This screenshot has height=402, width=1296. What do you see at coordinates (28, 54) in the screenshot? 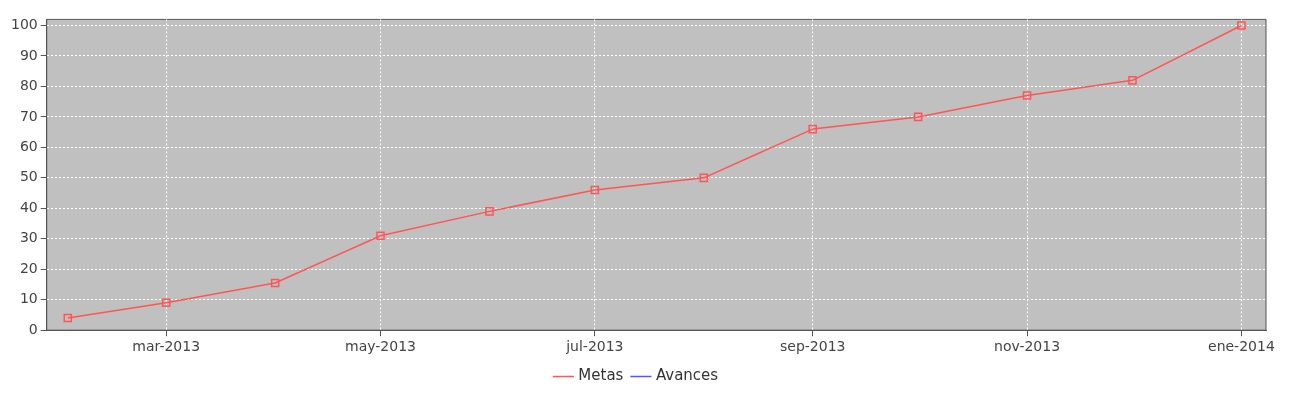
I see `y-tick-label: 90` at bounding box center [28, 54].